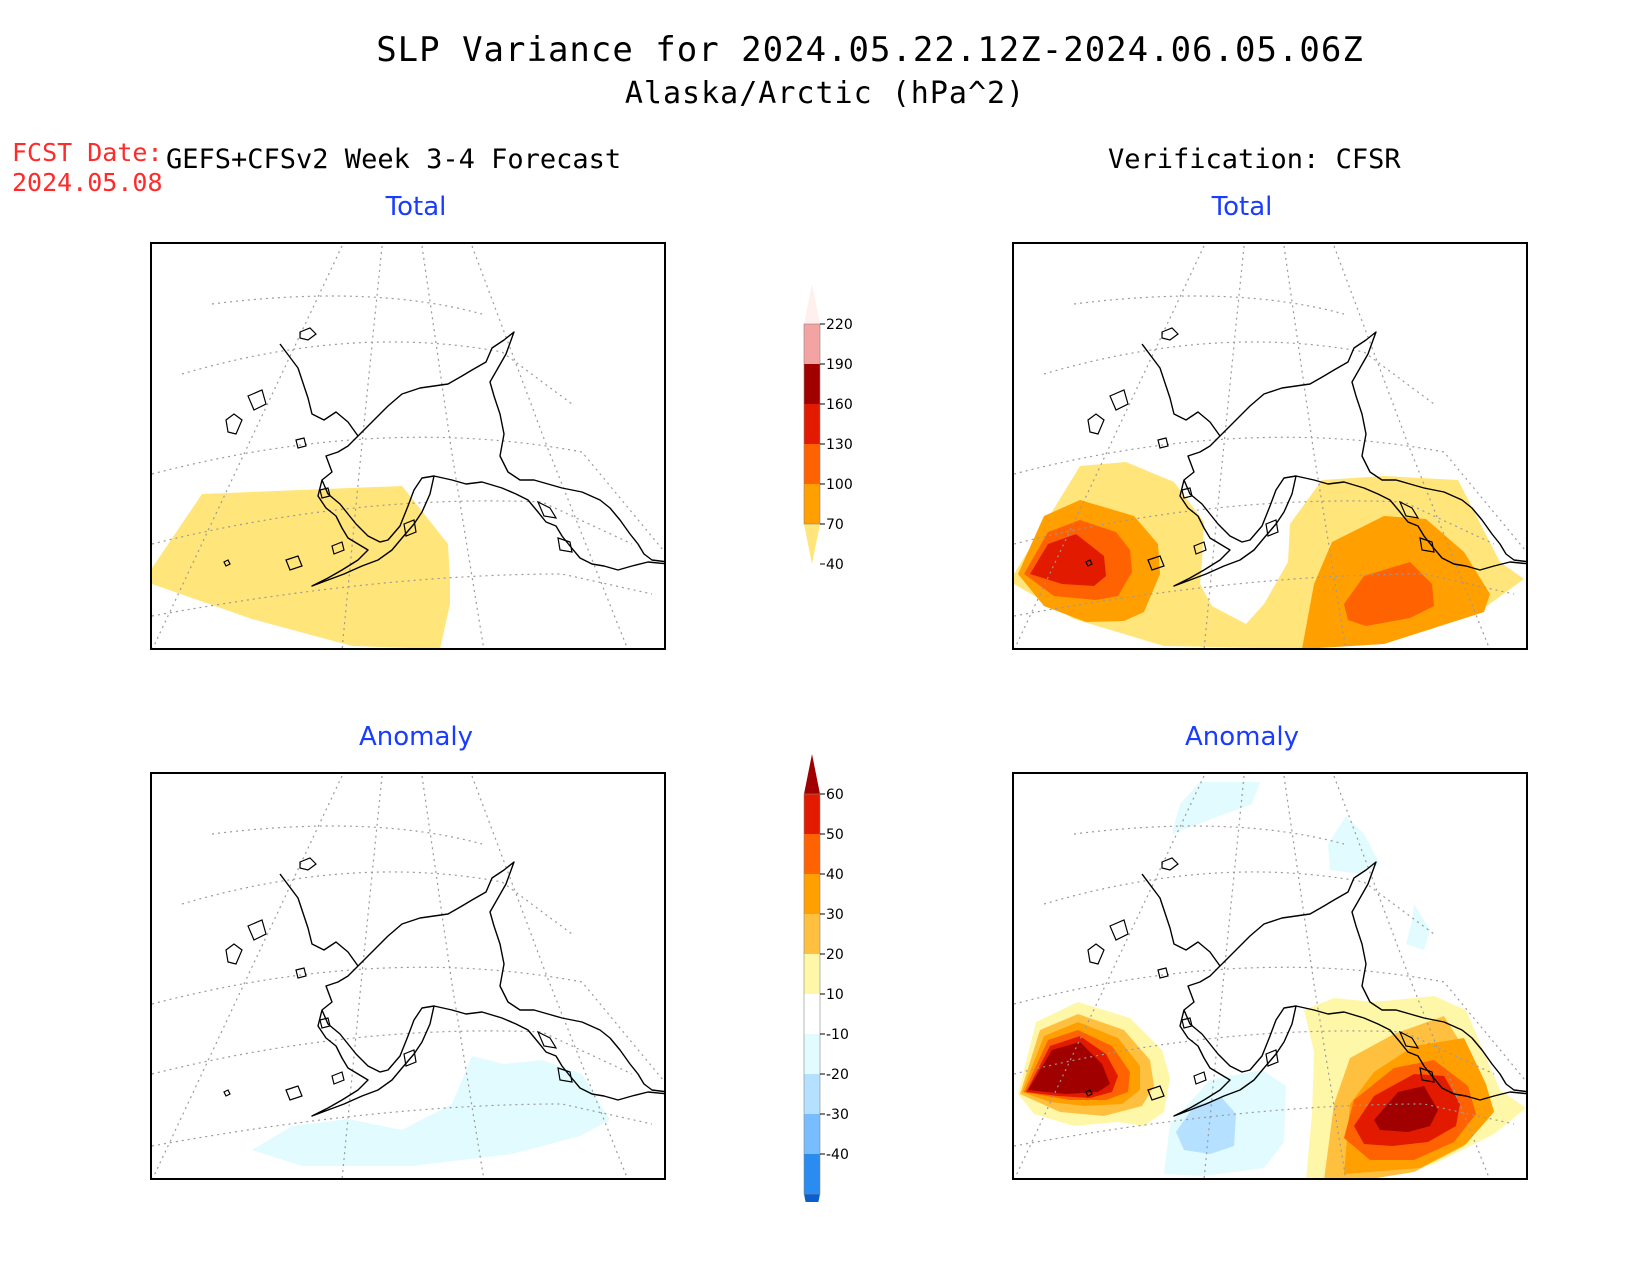 The image size is (1650, 1275). Describe the element at coordinates (1068, 560) in the screenshot. I see `contour-130-160-west` at that location.